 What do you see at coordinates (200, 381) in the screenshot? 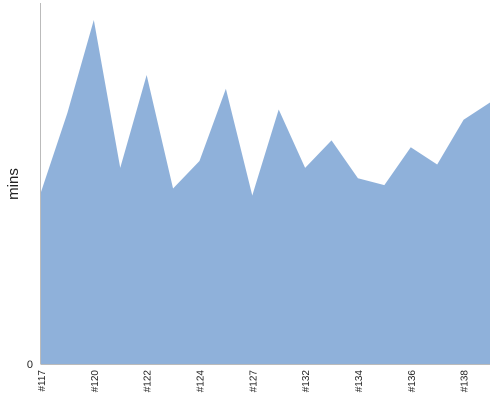
I see `x-tick-label: #124` at bounding box center [200, 381].